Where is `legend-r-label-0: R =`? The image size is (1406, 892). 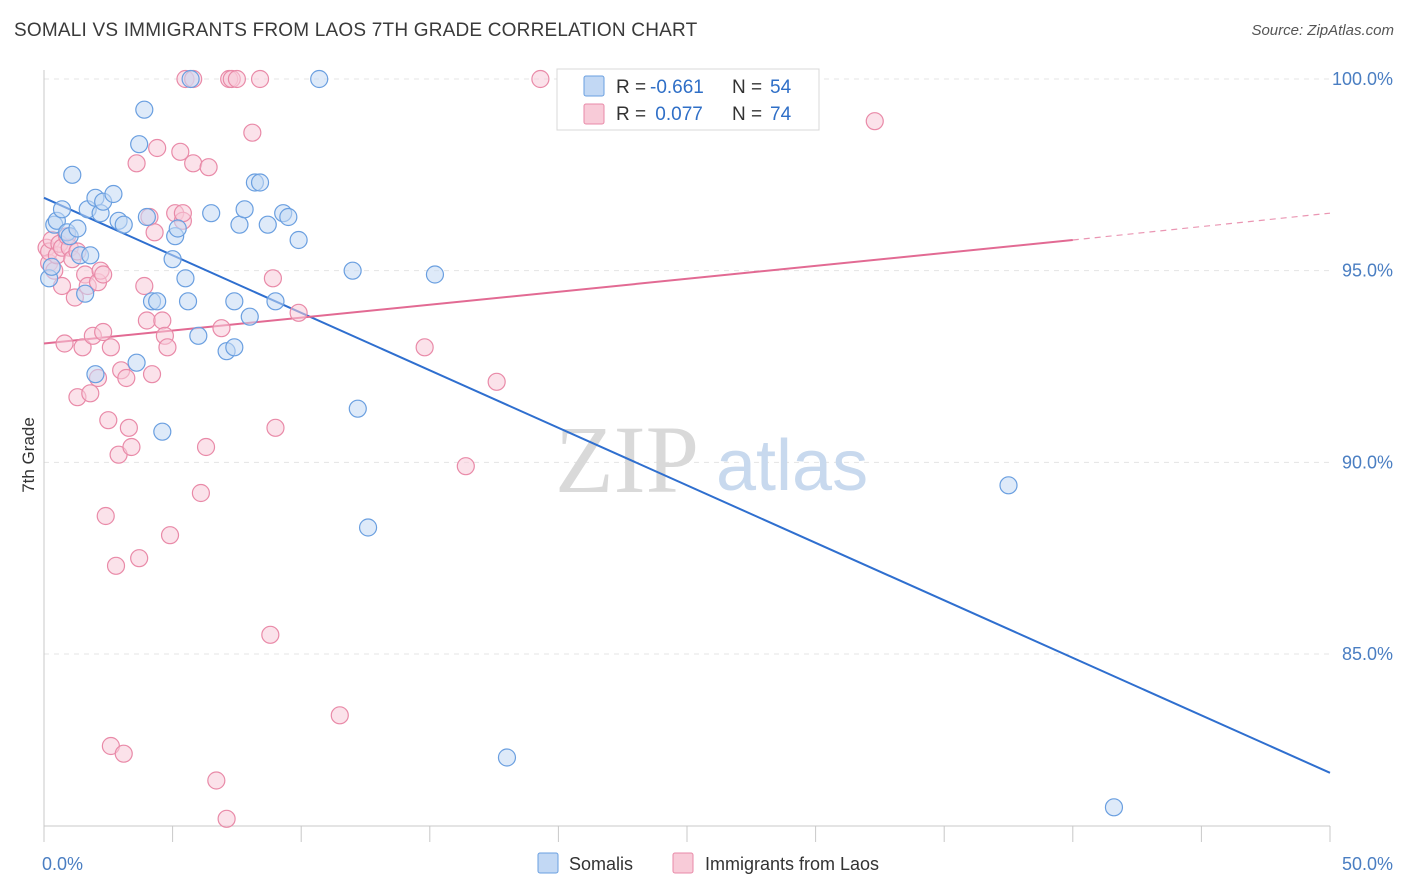 legend-r-label-0: R = is located at coordinates (631, 87).